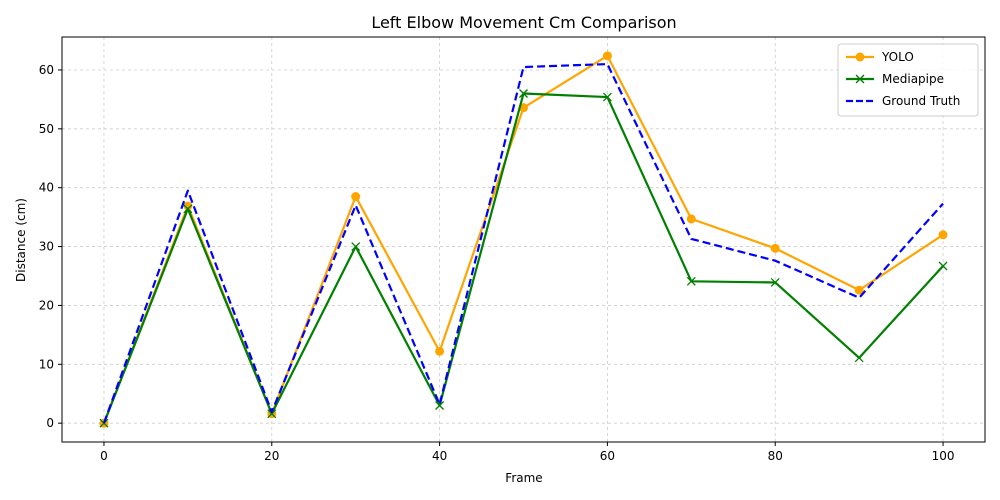 The height and width of the screenshot is (500, 1000). Describe the element at coordinates (943, 456) in the screenshot. I see `x-tick-label: 100` at that location.